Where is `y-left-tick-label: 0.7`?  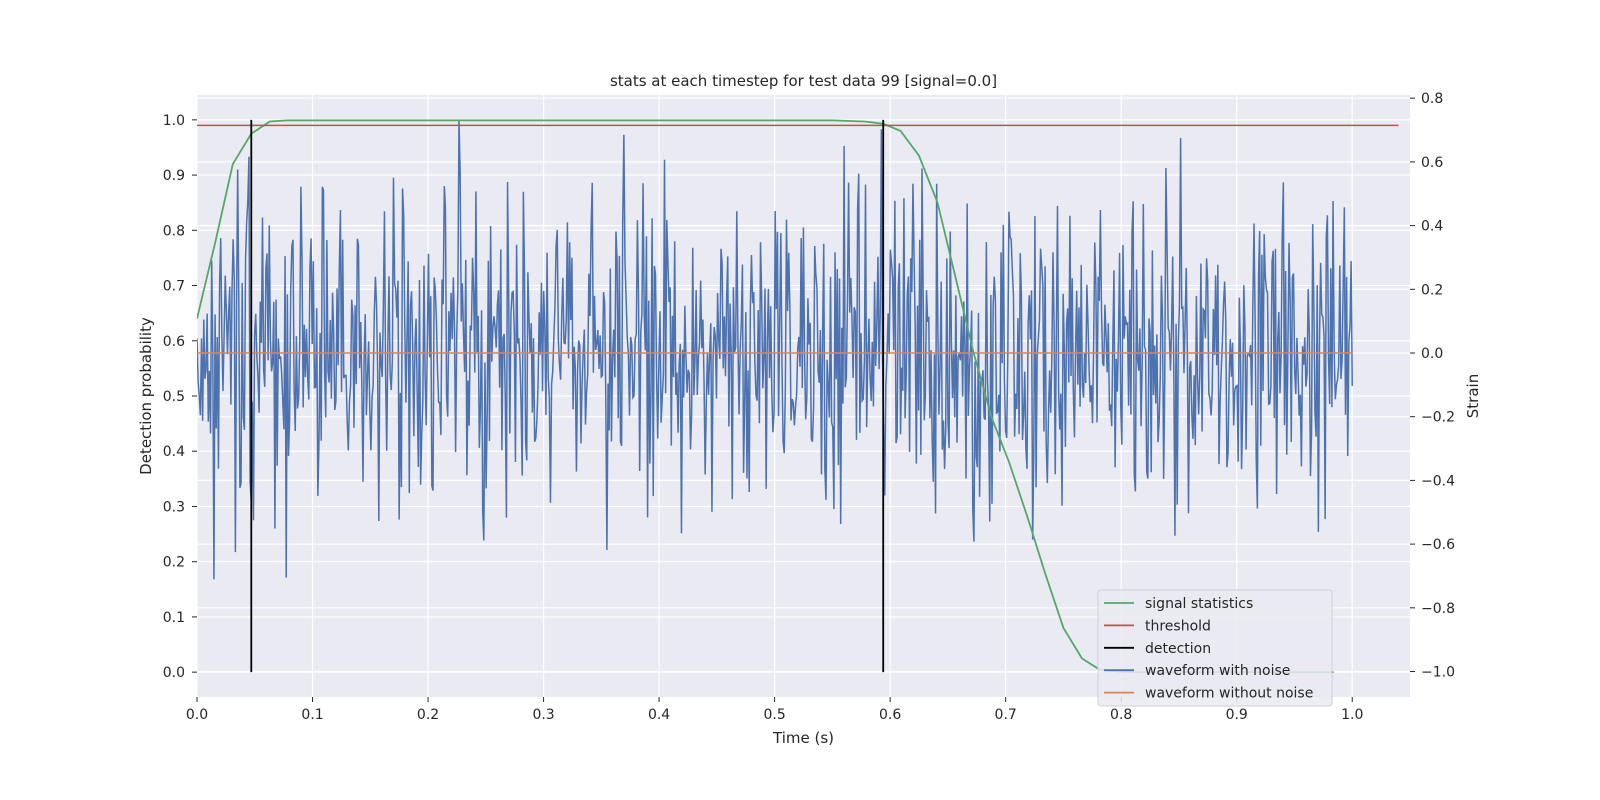
y-left-tick-label: 0.7 is located at coordinates (174, 287).